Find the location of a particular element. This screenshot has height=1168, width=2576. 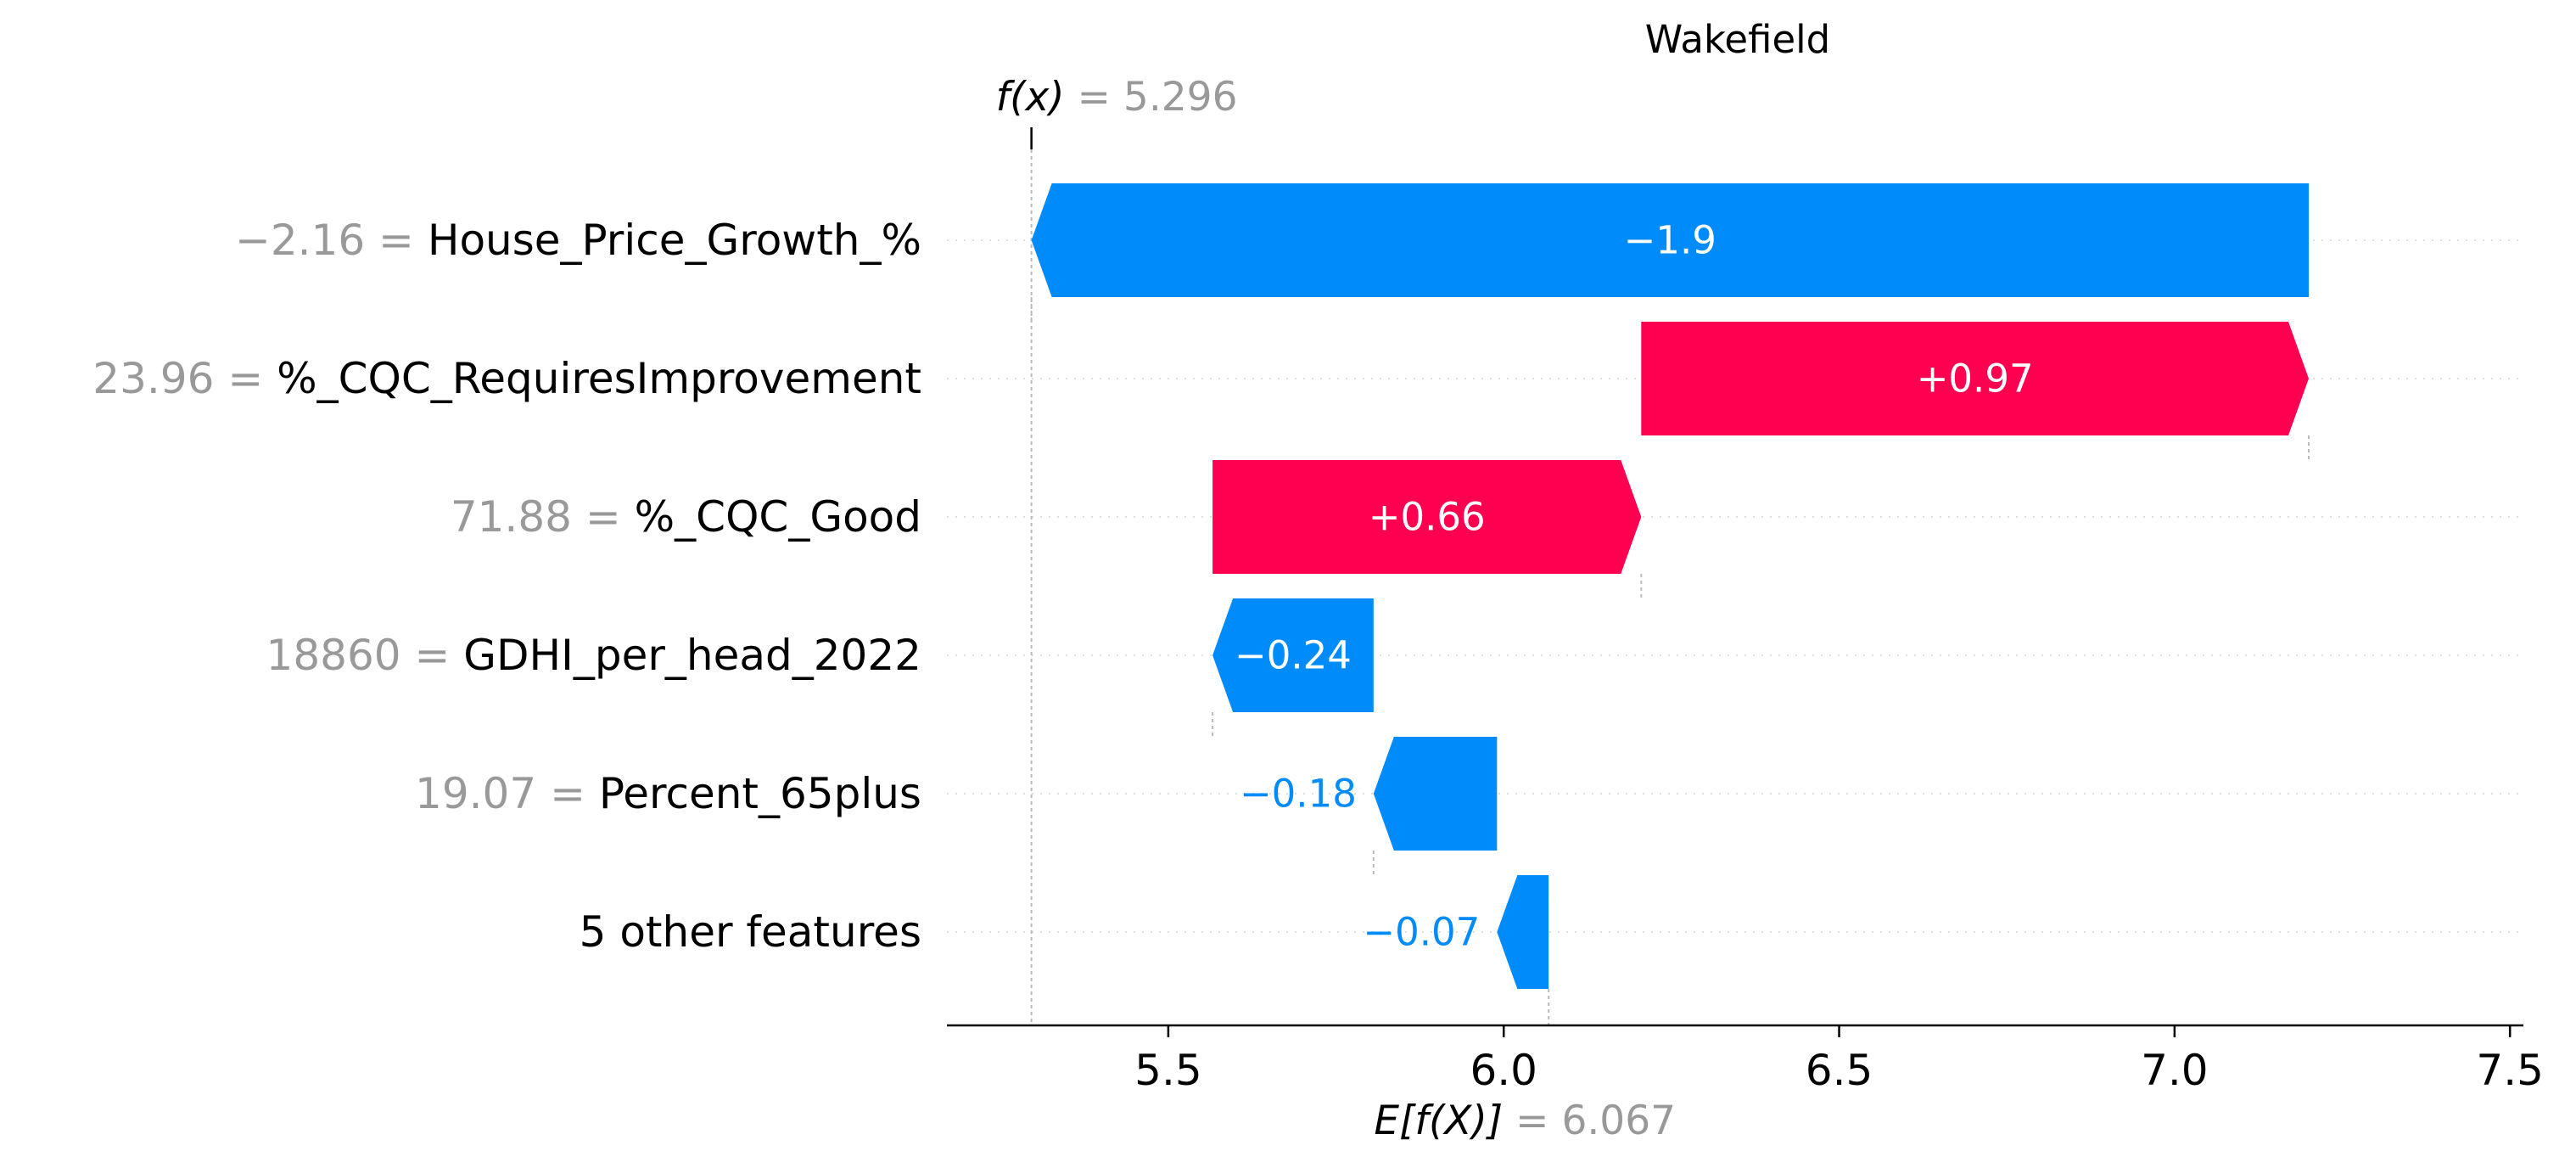

fx-symbol: f(x) is located at coordinates (1037, 97).